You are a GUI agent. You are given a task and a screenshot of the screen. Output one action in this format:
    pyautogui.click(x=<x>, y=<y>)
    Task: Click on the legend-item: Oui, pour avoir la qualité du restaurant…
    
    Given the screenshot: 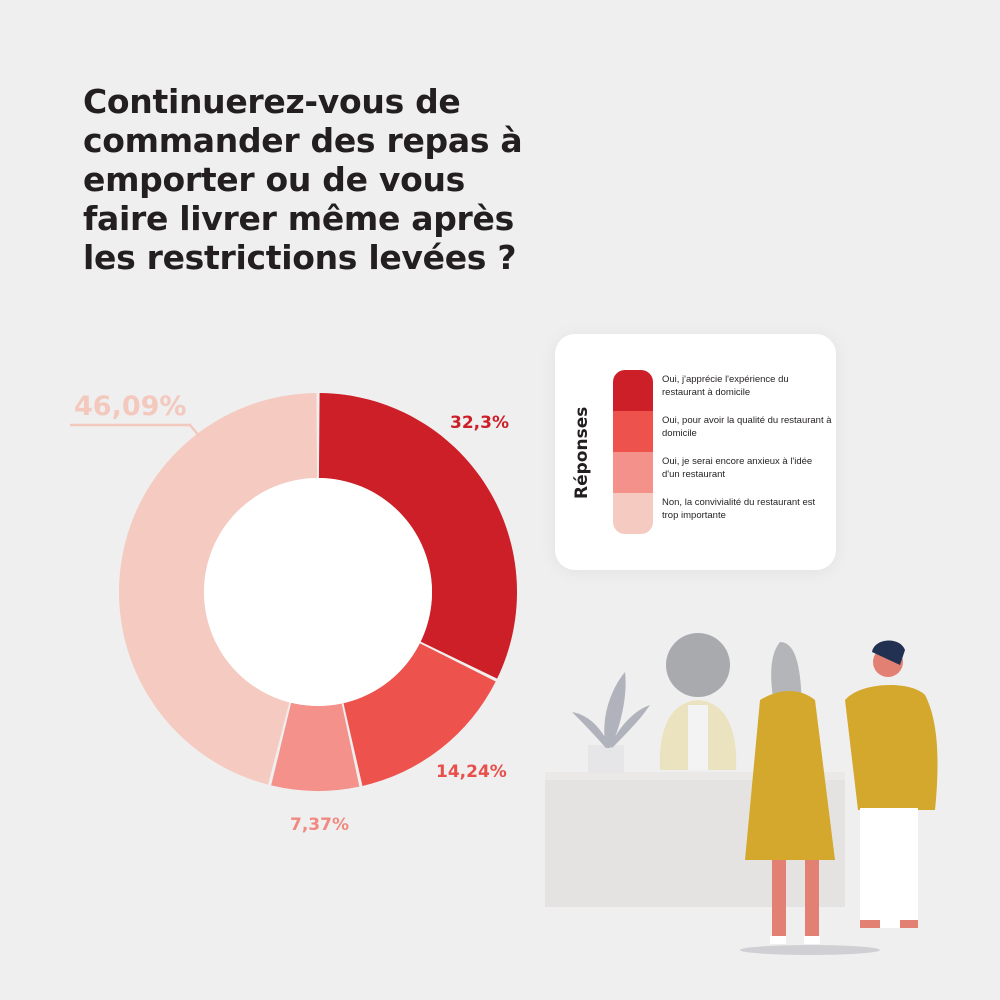 What is the action you would take?
    pyautogui.click(x=747, y=427)
    